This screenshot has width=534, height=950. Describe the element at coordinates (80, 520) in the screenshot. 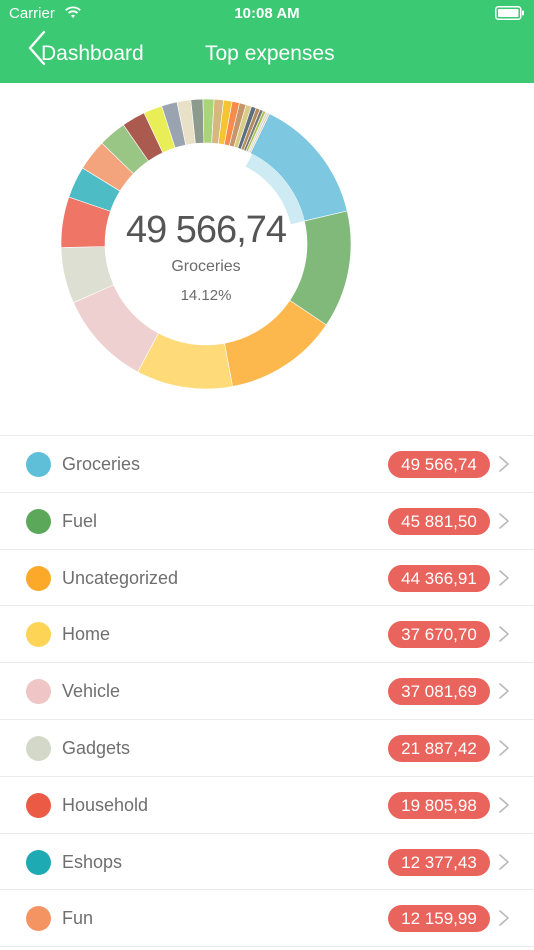

I see `category-label: Fuel` at that location.